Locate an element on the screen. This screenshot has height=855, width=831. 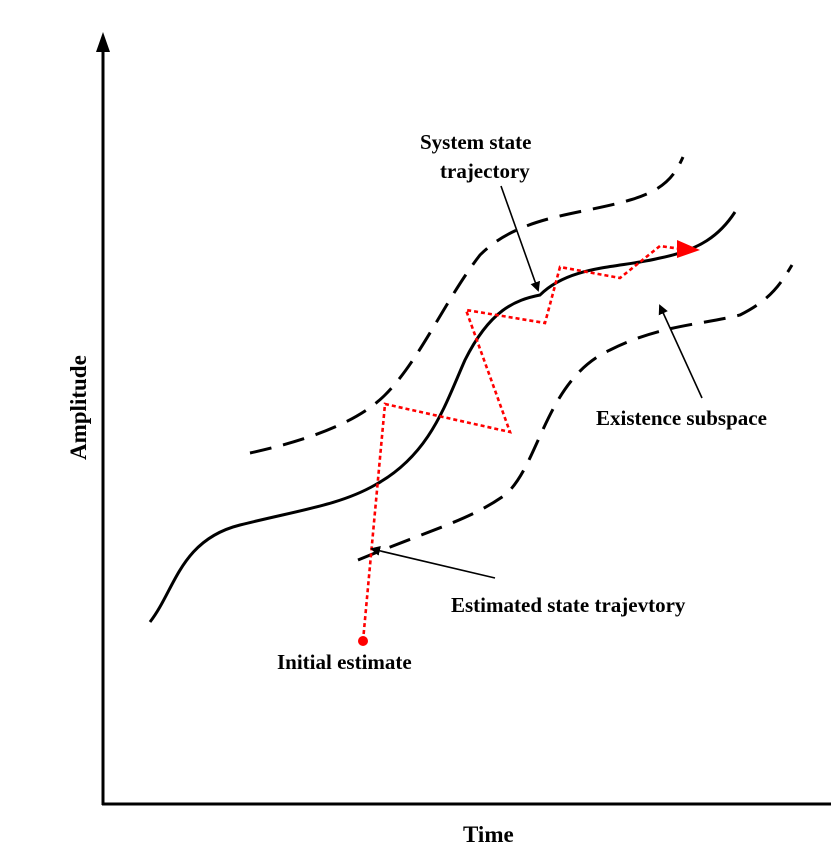
system-state-callout-arrow is located at coordinates (520, 238).